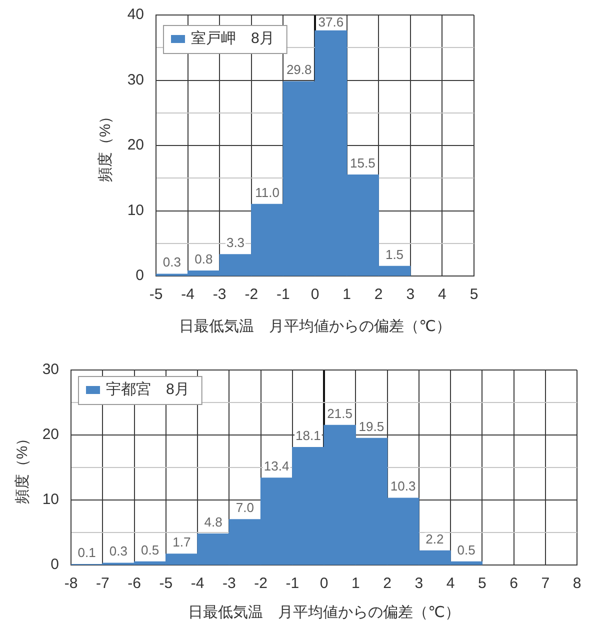 This screenshot has height=631, width=600. What do you see at coordinates (203, 258) in the screenshot?
I see `data-label: 0.8` at bounding box center [203, 258].